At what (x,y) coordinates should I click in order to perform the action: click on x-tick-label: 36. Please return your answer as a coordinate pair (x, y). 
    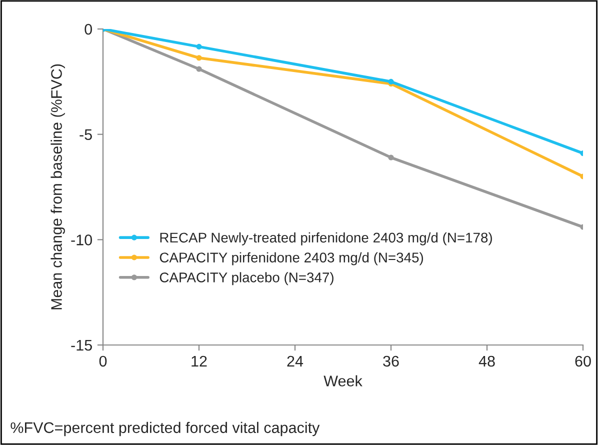
    Looking at the image, I should click on (391, 361).